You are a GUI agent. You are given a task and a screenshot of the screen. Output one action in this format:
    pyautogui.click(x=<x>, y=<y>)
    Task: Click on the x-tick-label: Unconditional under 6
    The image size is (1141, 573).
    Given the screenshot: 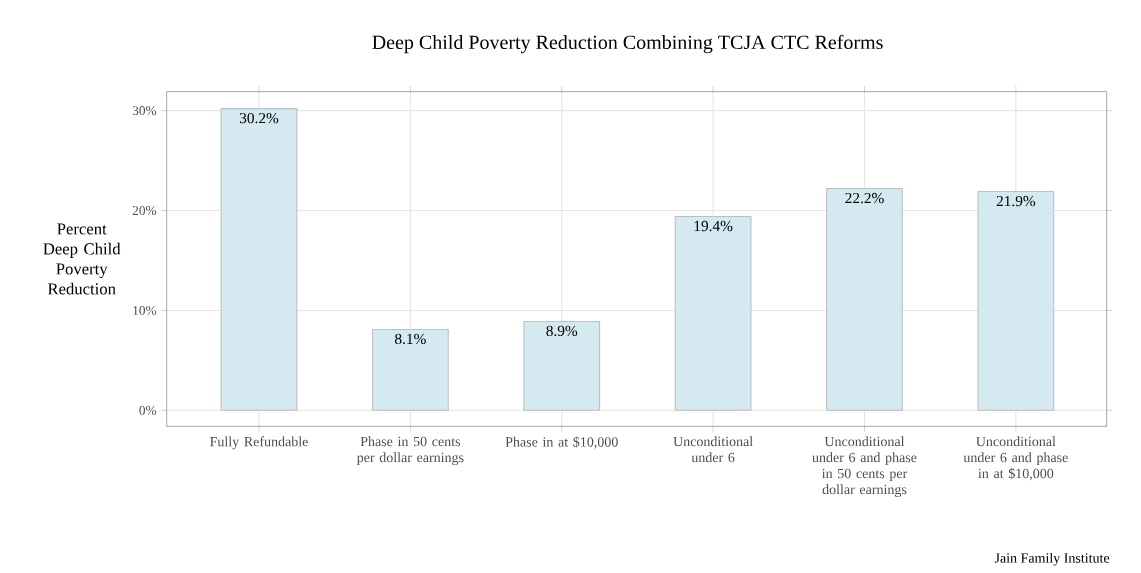 What is the action you would take?
    pyautogui.click(x=713, y=449)
    